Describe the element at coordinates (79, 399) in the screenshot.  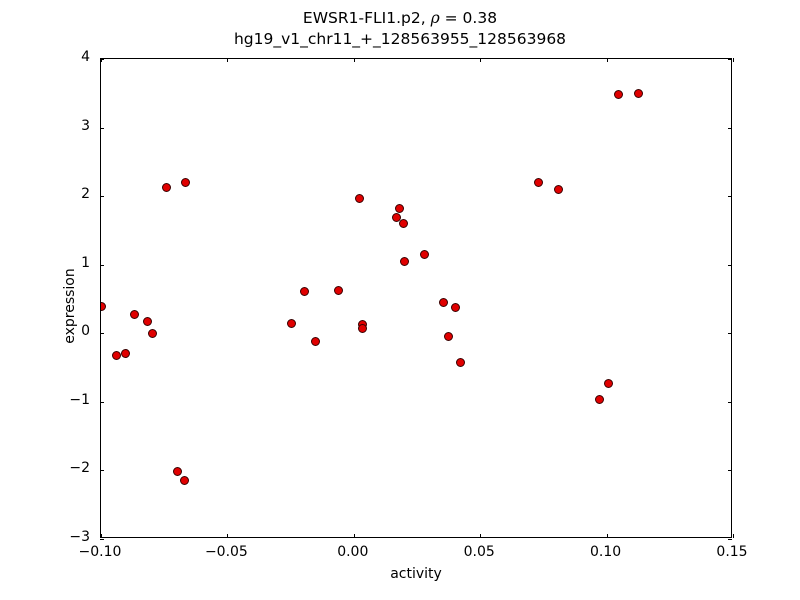
I see `y-axis-tick-label: −1` at that location.